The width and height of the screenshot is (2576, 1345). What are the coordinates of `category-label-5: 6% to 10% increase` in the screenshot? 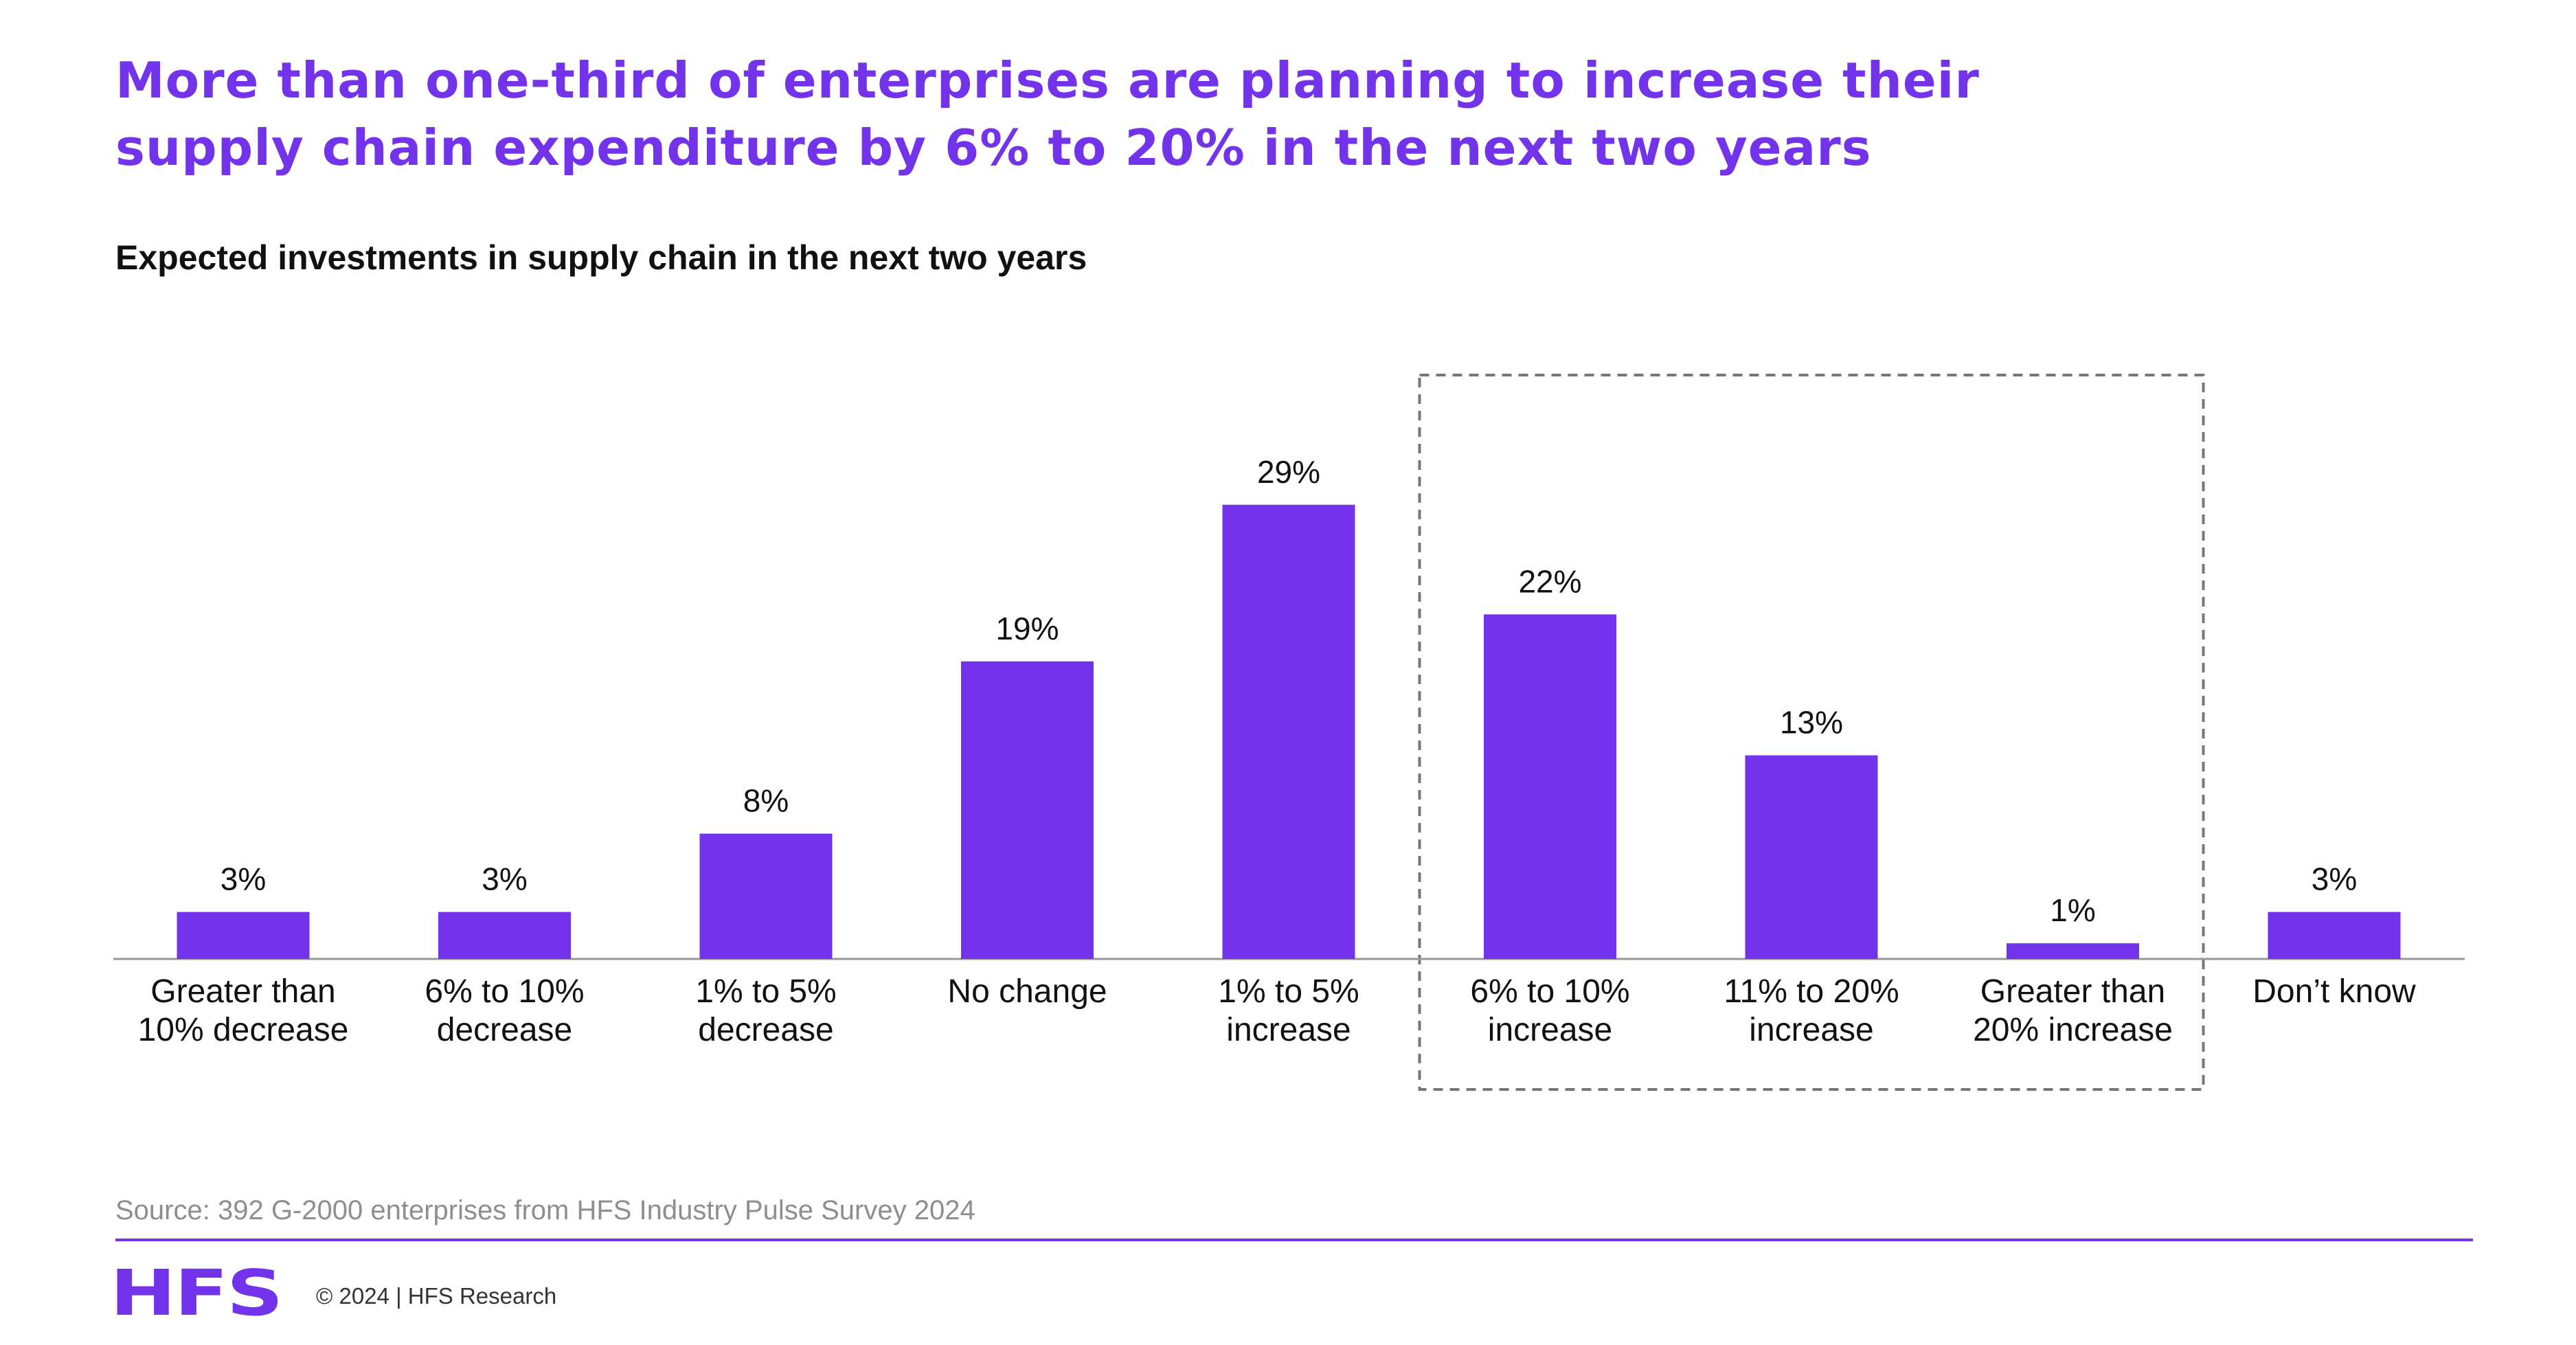 It's located at (1549, 1010).